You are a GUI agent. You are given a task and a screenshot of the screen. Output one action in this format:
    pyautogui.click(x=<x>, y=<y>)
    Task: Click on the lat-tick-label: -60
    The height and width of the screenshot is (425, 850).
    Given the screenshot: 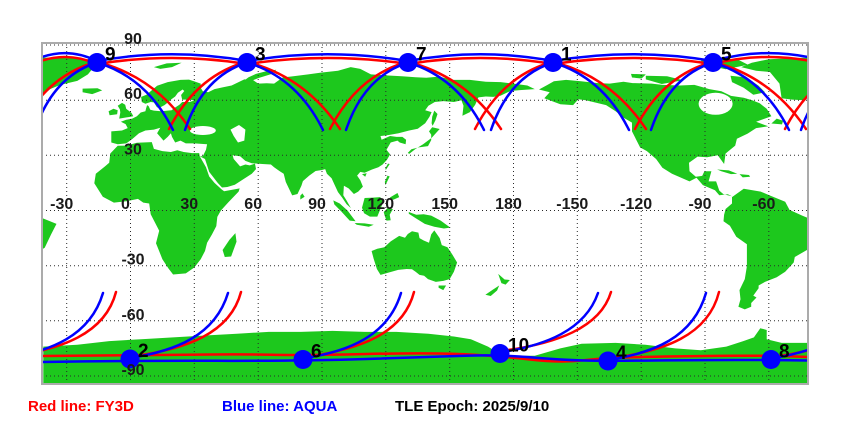 What is the action you would take?
    pyautogui.click(x=132, y=315)
    